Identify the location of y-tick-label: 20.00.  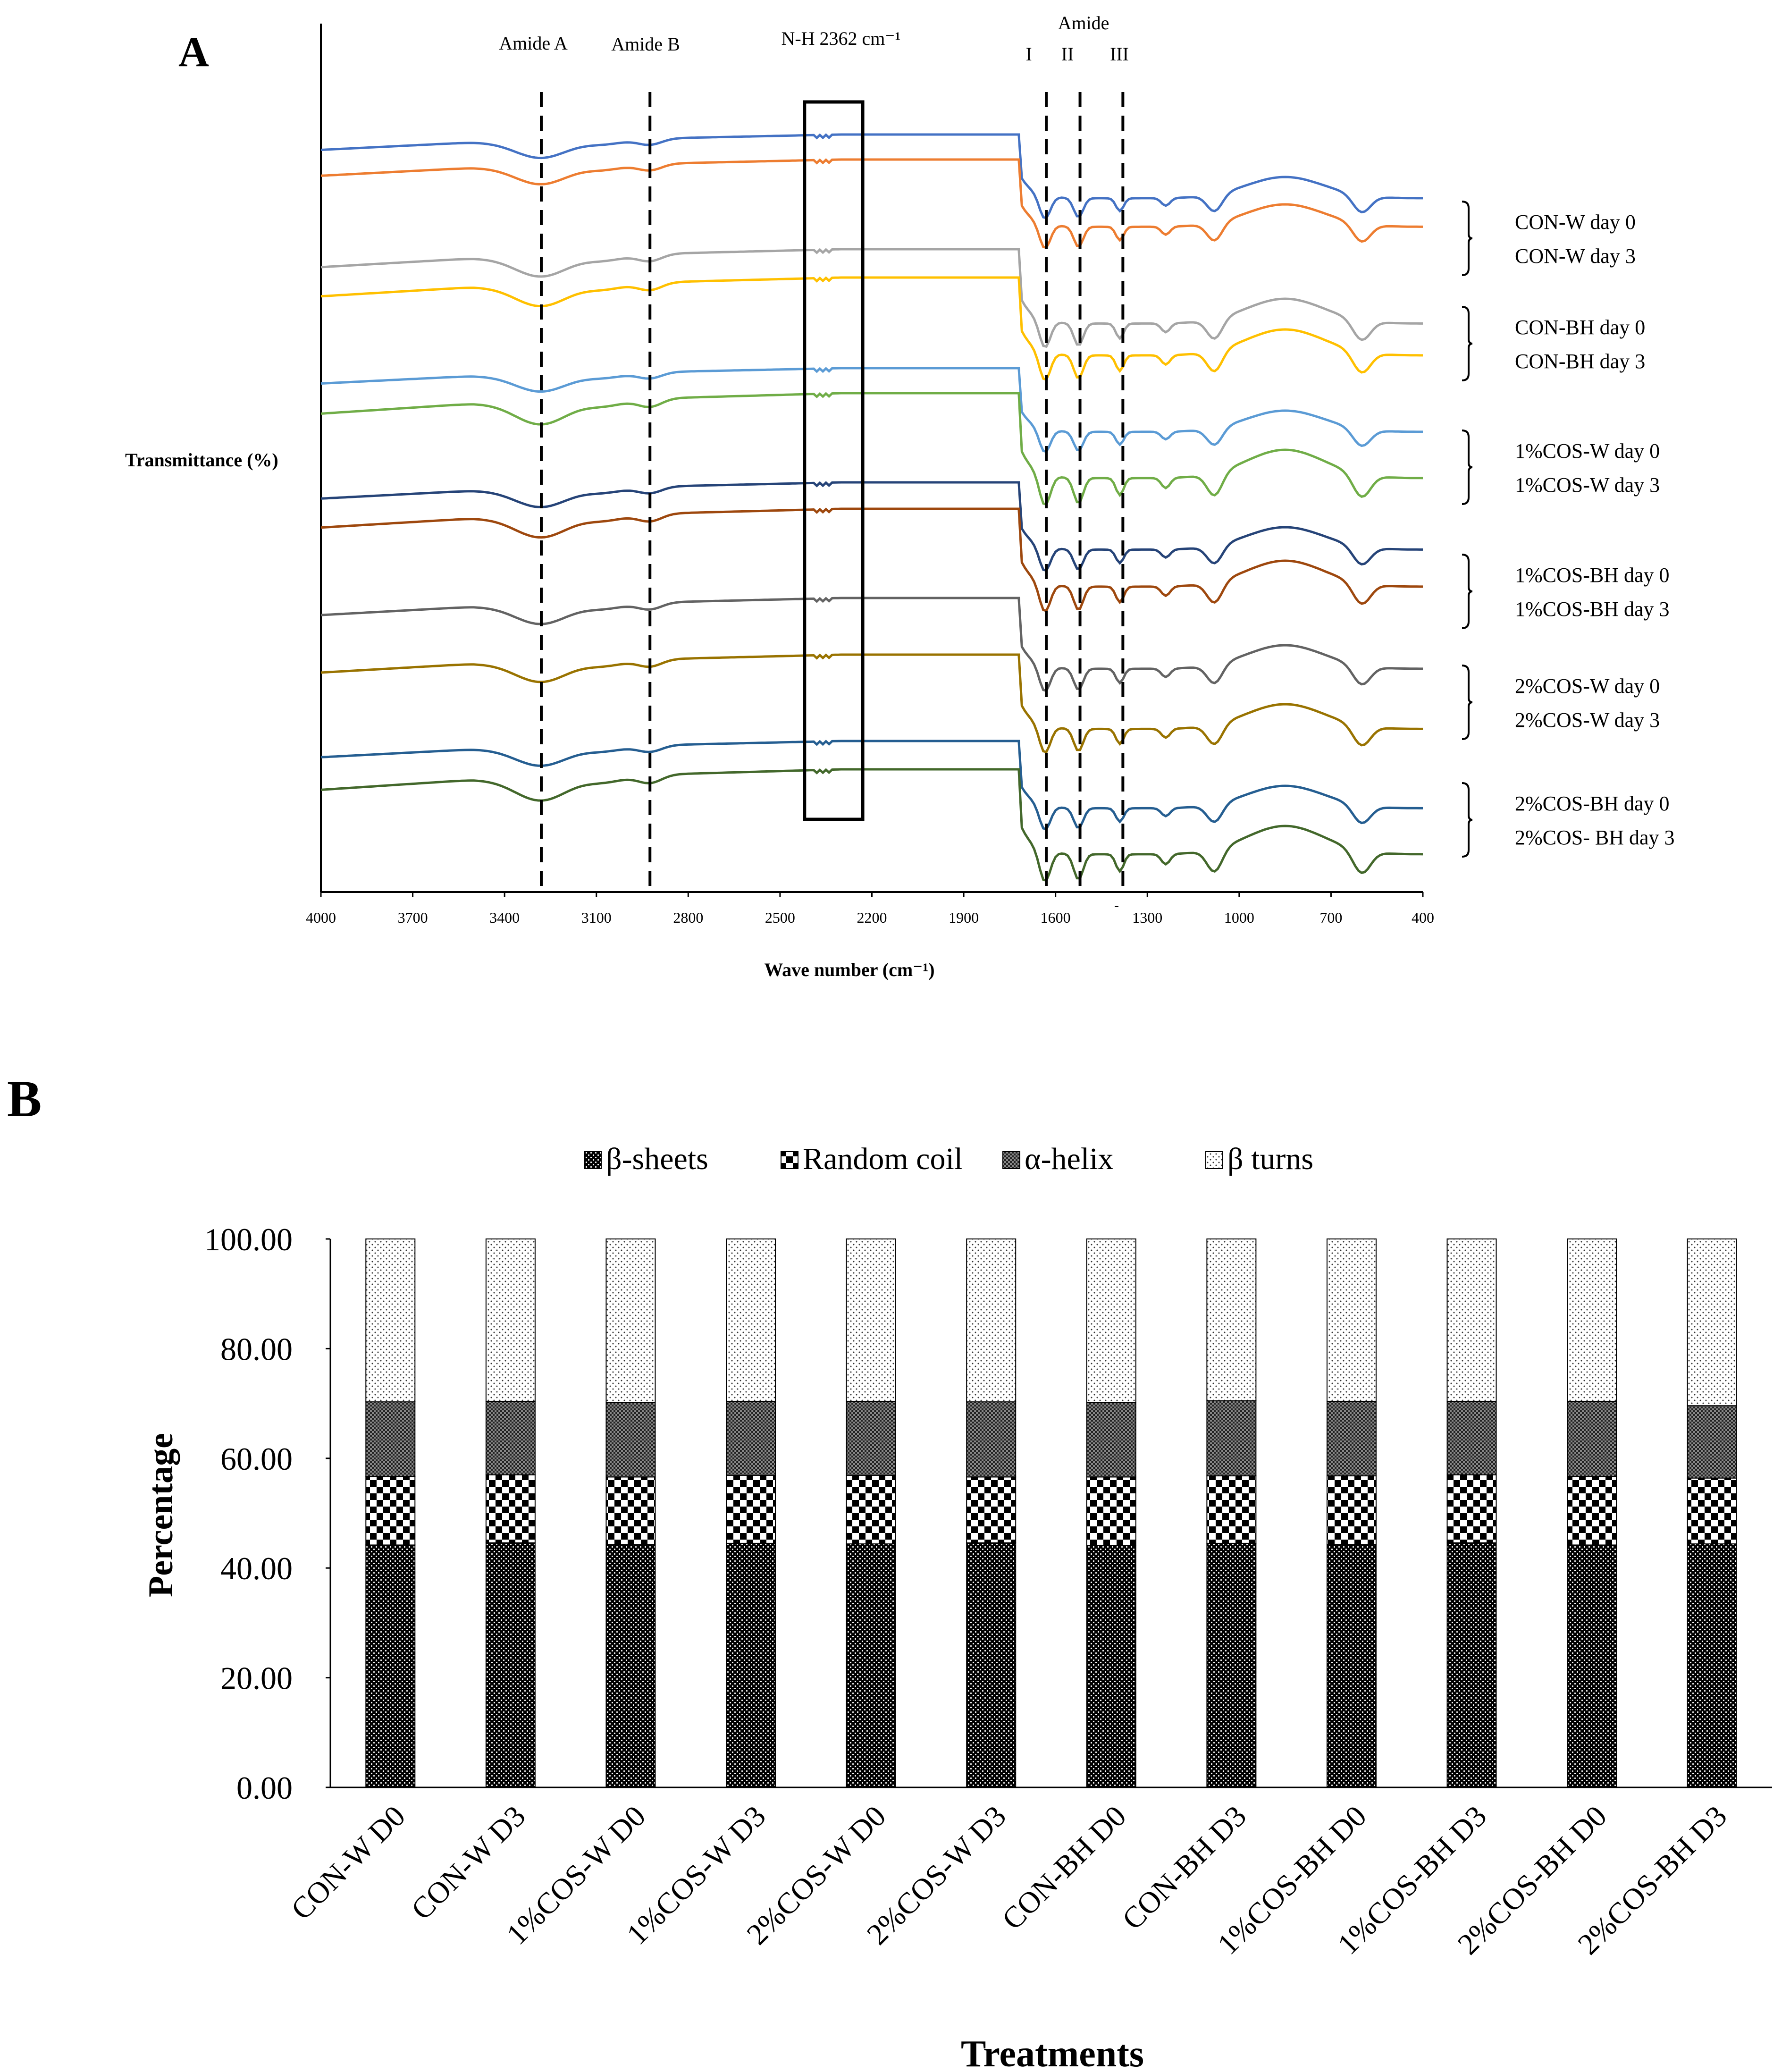
(256, 1678).